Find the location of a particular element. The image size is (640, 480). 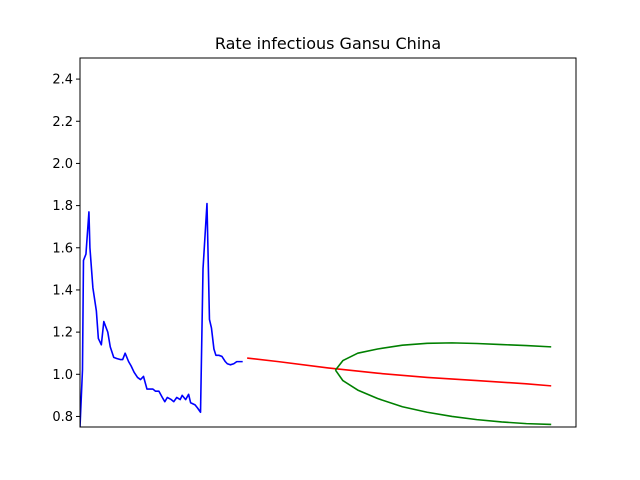

y-tick-label: 1.4 is located at coordinates (62, 290).